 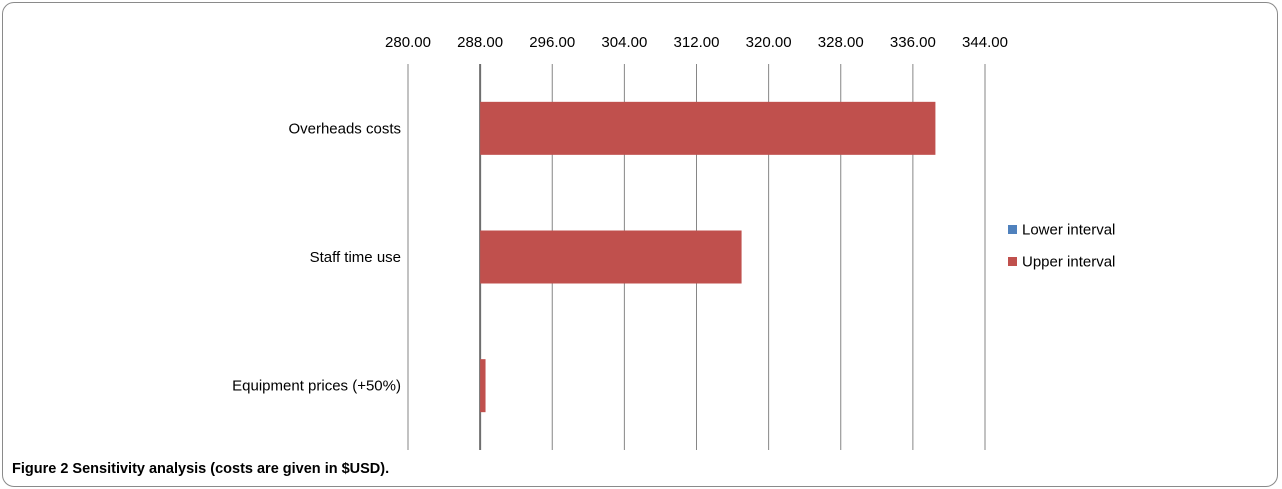 What do you see at coordinates (344, 128) in the screenshot?
I see `category-label: Overheads costs` at bounding box center [344, 128].